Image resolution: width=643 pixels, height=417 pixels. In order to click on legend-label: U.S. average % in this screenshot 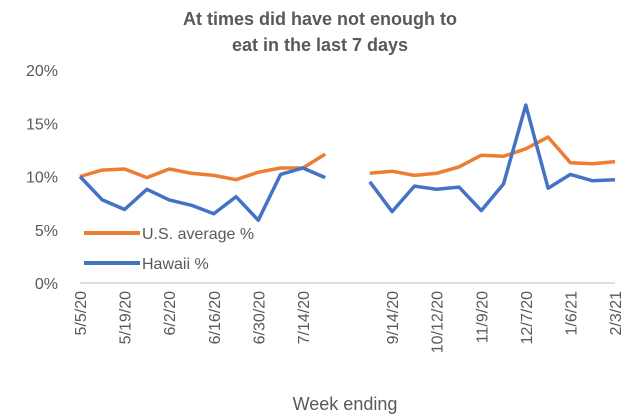, I will do `click(198, 234)`.